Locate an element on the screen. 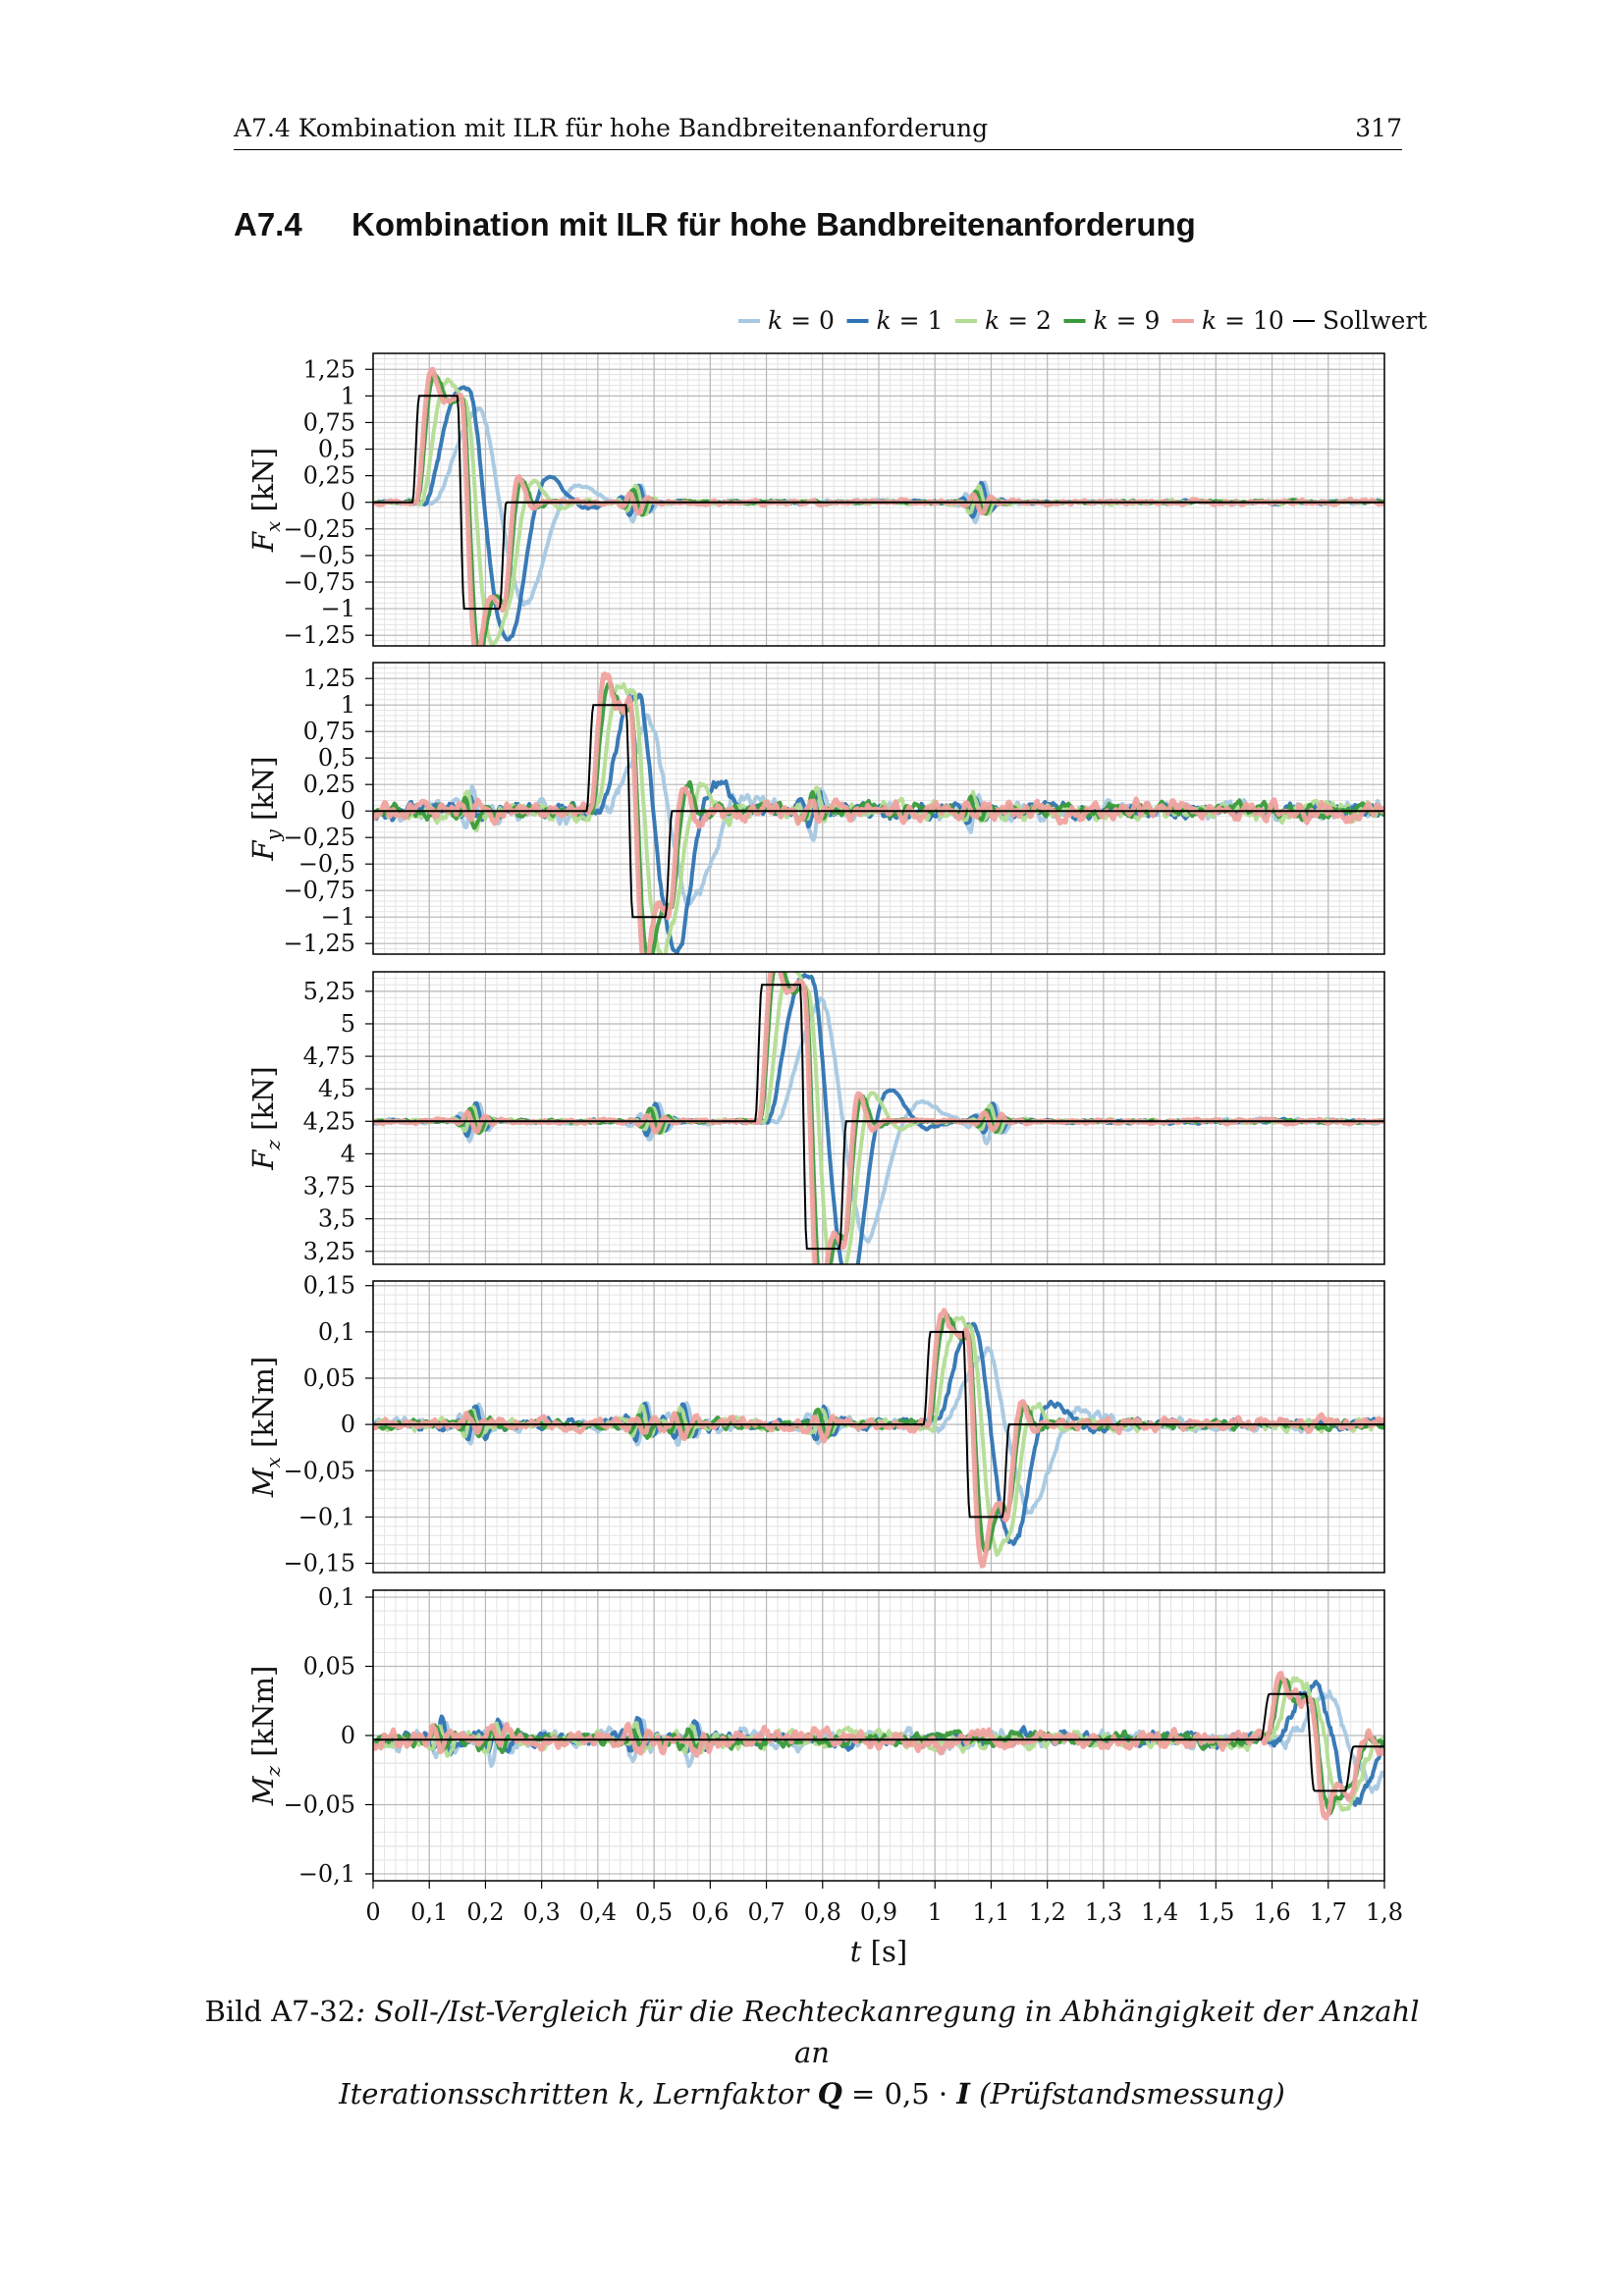 The image size is (1624, 2296). series-k9-Mz is located at coordinates (878, 1746).